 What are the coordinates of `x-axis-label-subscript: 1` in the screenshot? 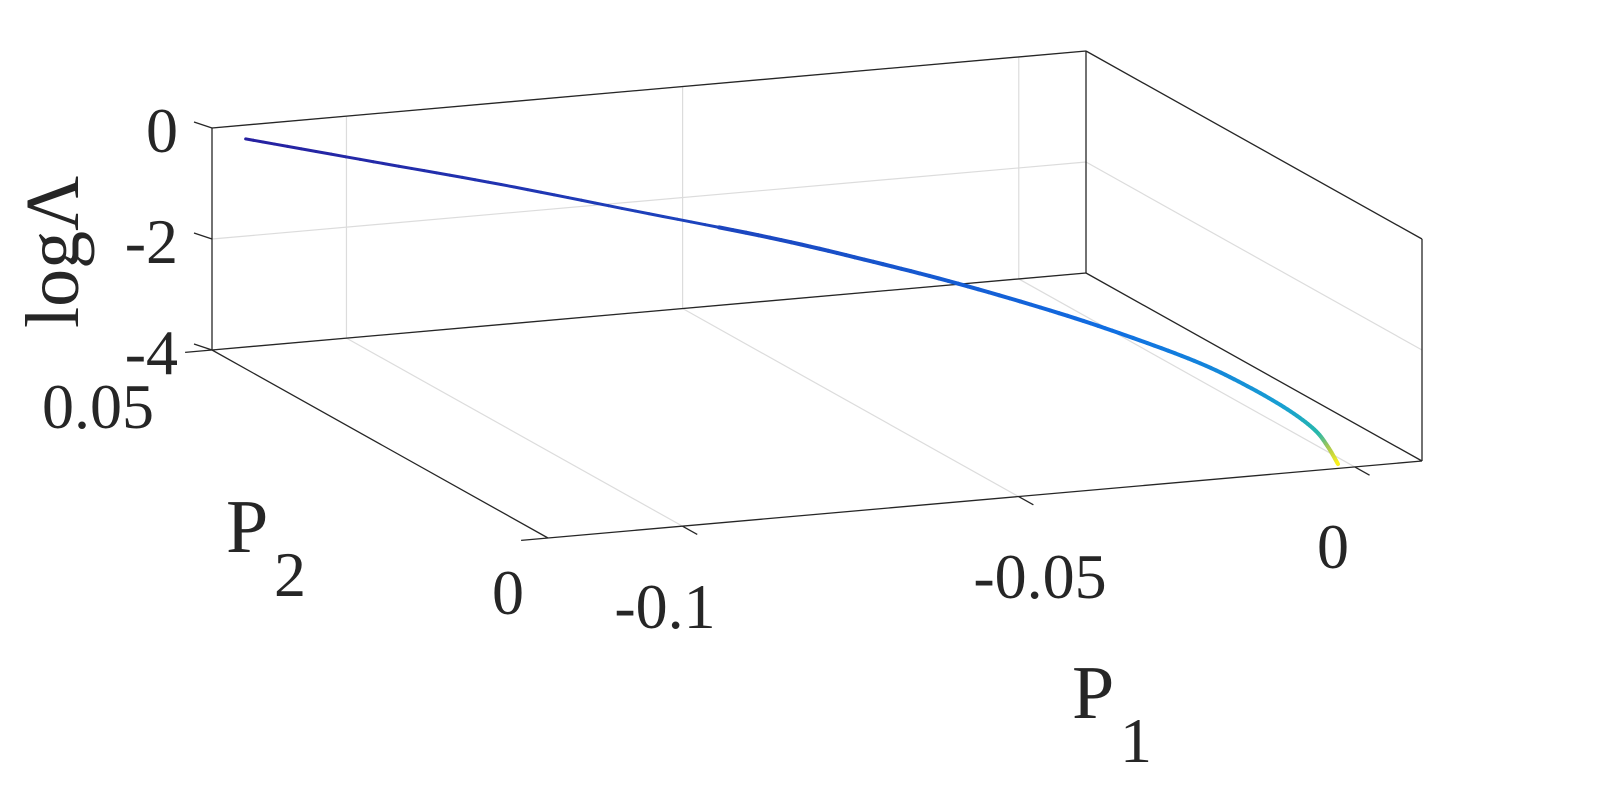 It's located at (1136, 740).